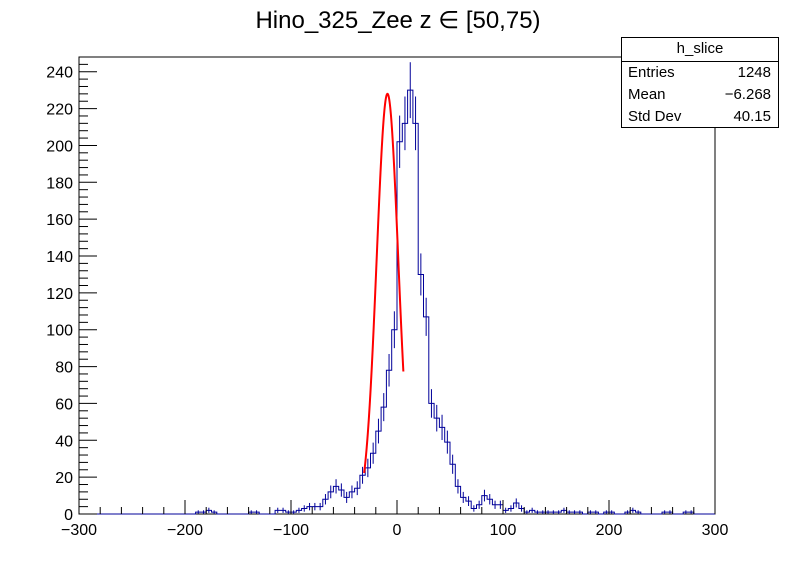 This screenshot has height=572, width=796. I want to click on x-tick-label: 200, so click(609, 530).